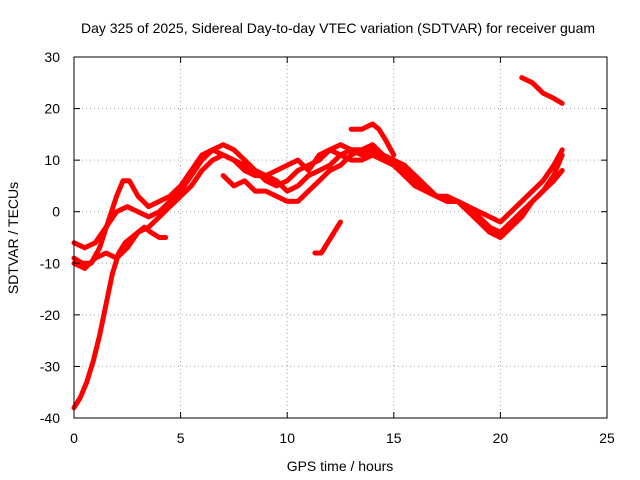  What do you see at coordinates (327, 237) in the screenshot?
I see `series-track-g` at bounding box center [327, 237].